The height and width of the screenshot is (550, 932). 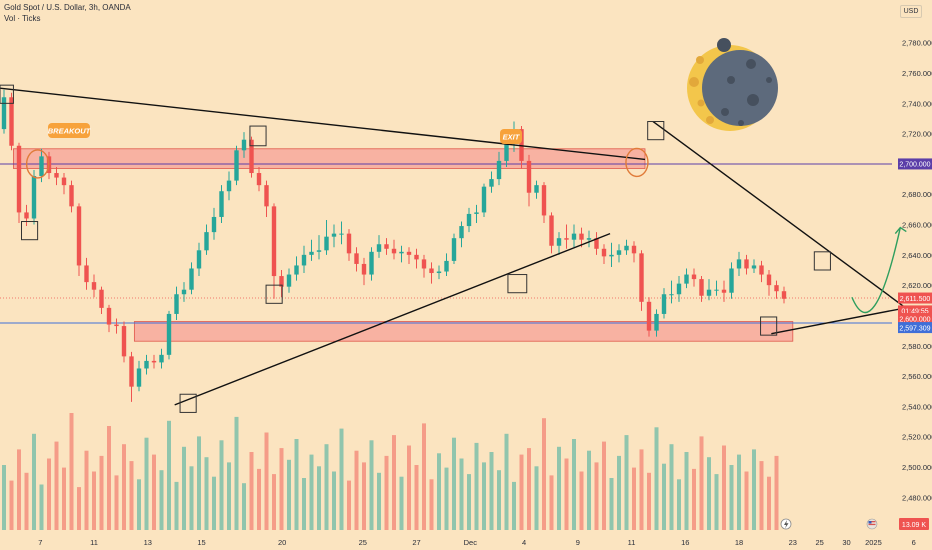 What do you see at coordinates (329, 158) in the screenshot?
I see `price-zone` at bounding box center [329, 158].